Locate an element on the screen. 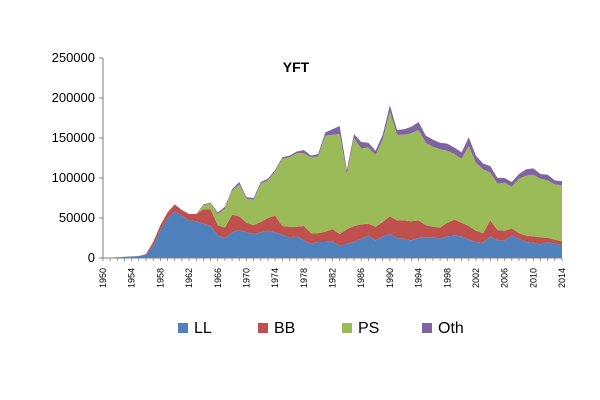 This screenshot has height=400, width=600. y-tick-label: 0 is located at coordinates (91, 257).